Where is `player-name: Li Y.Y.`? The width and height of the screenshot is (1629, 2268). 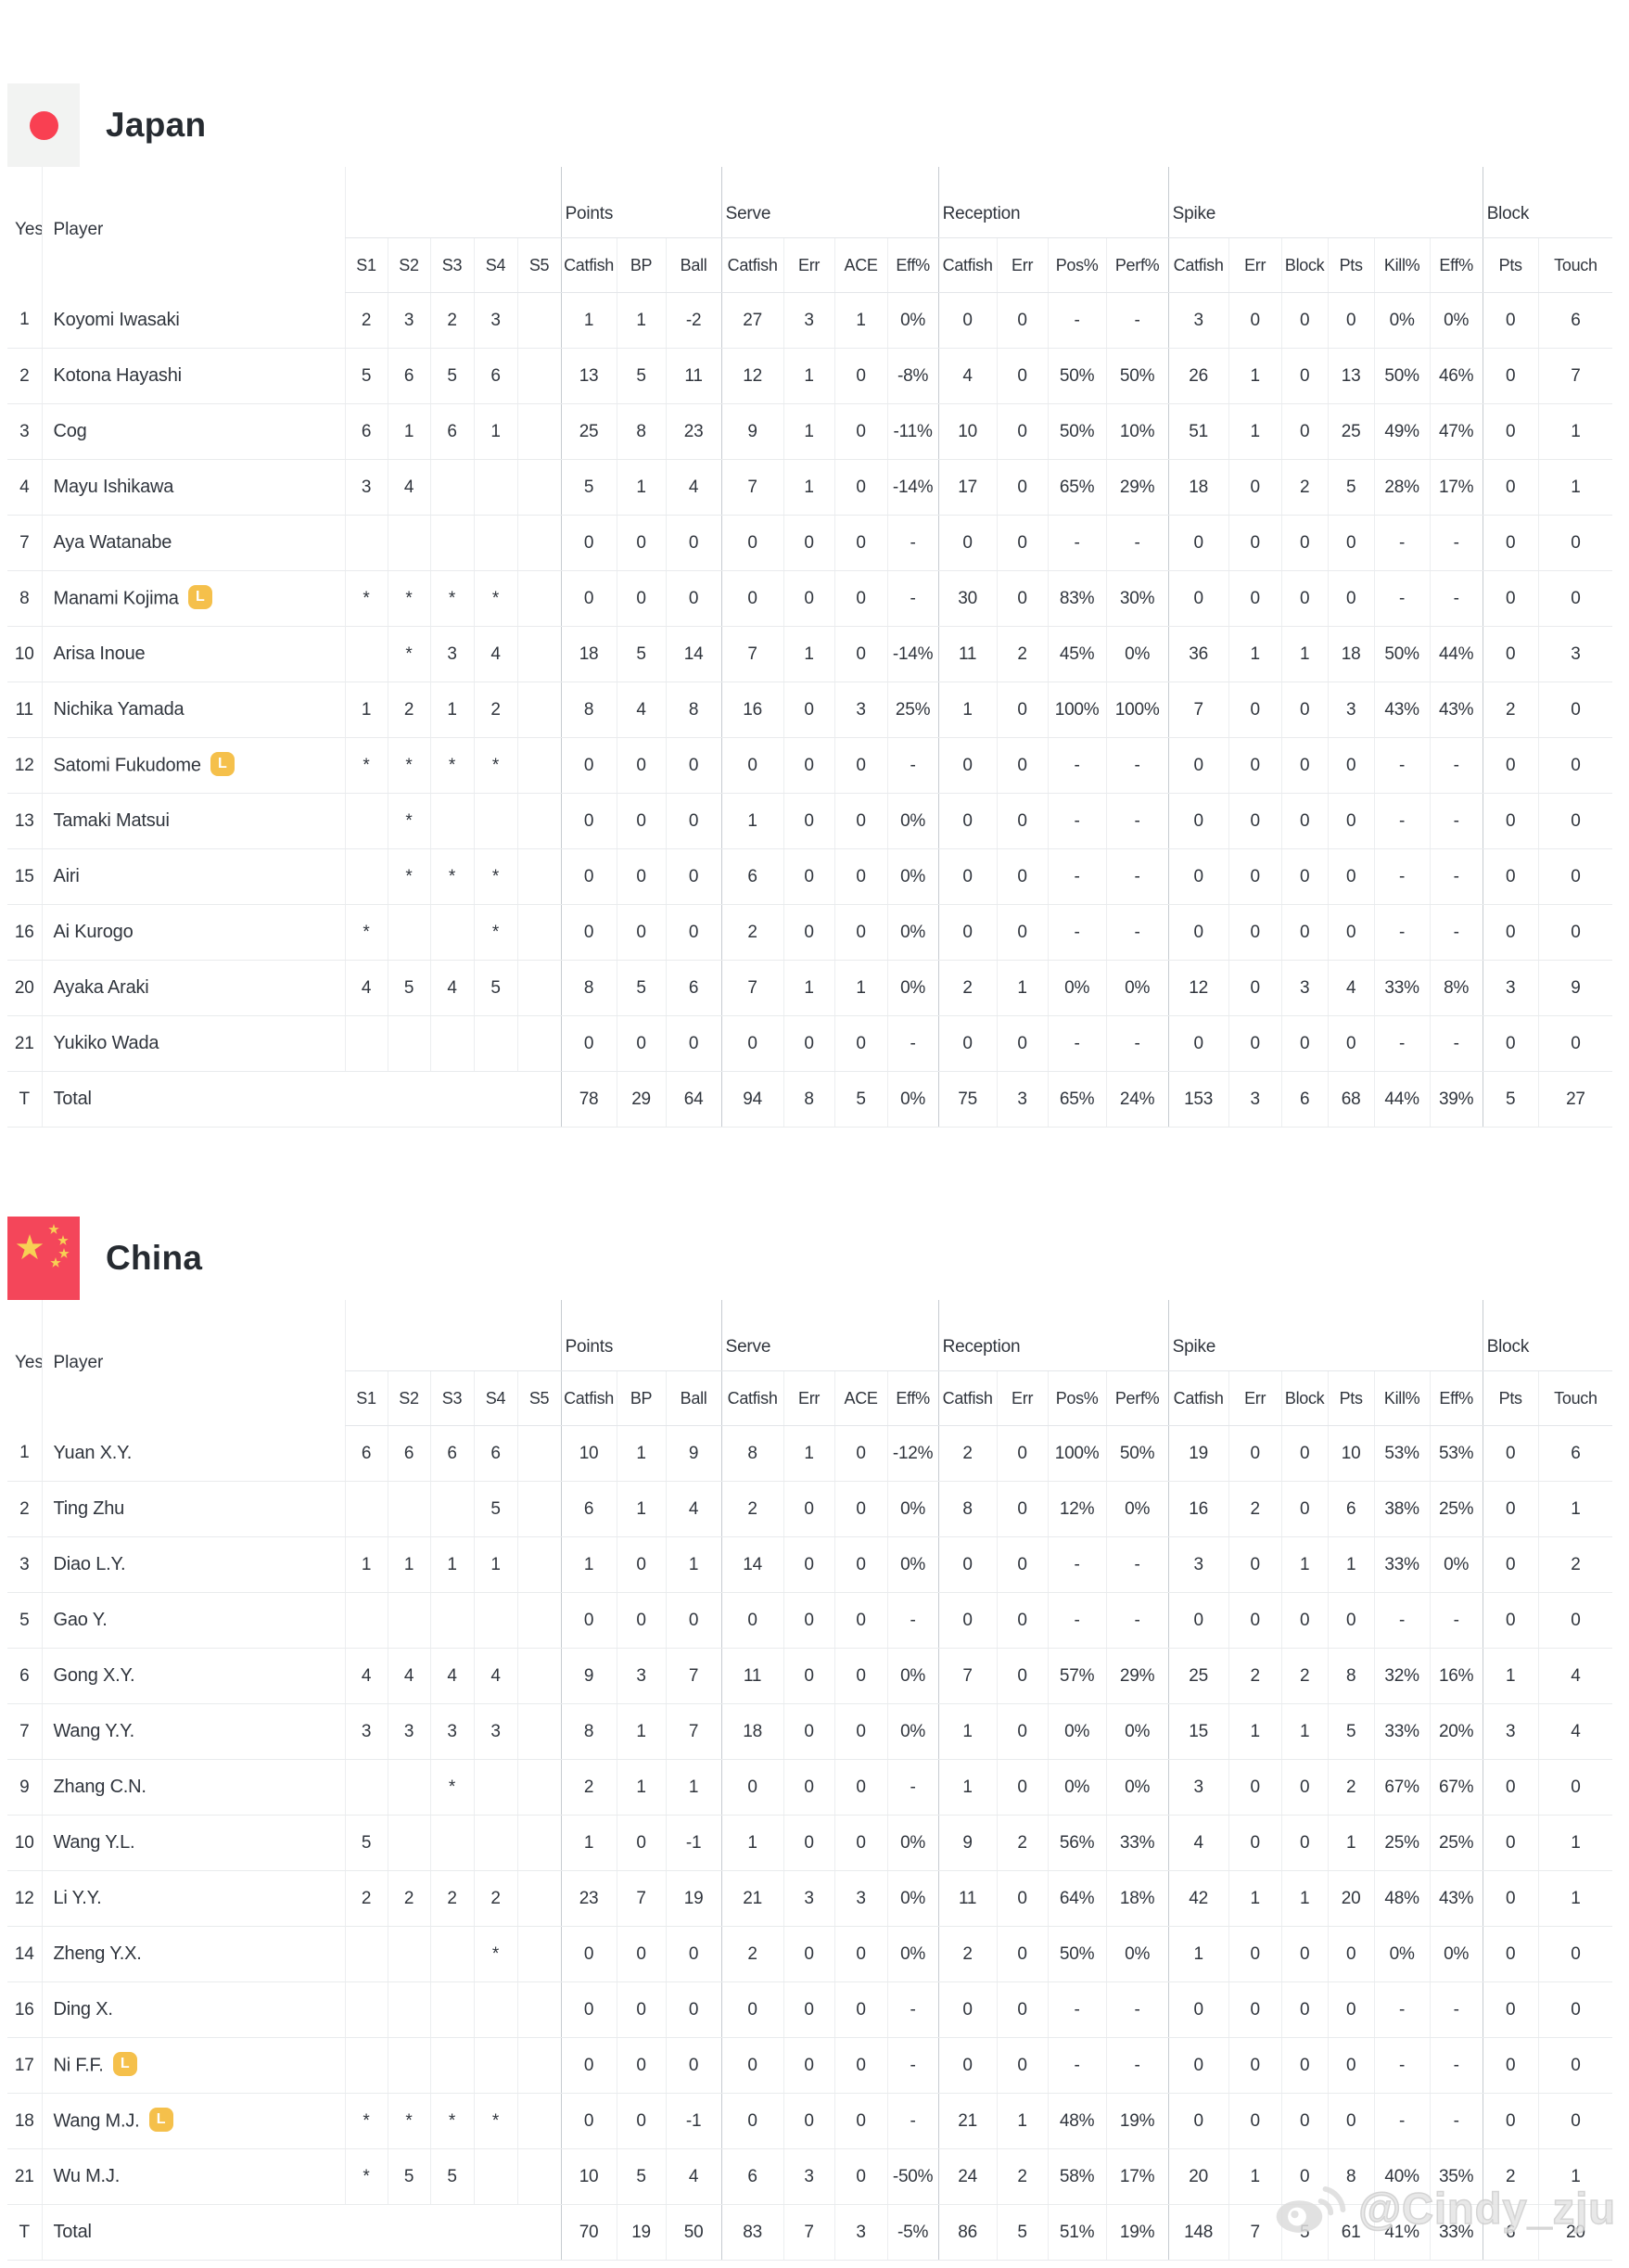 player-name: Li Y.Y. is located at coordinates (77, 1898).